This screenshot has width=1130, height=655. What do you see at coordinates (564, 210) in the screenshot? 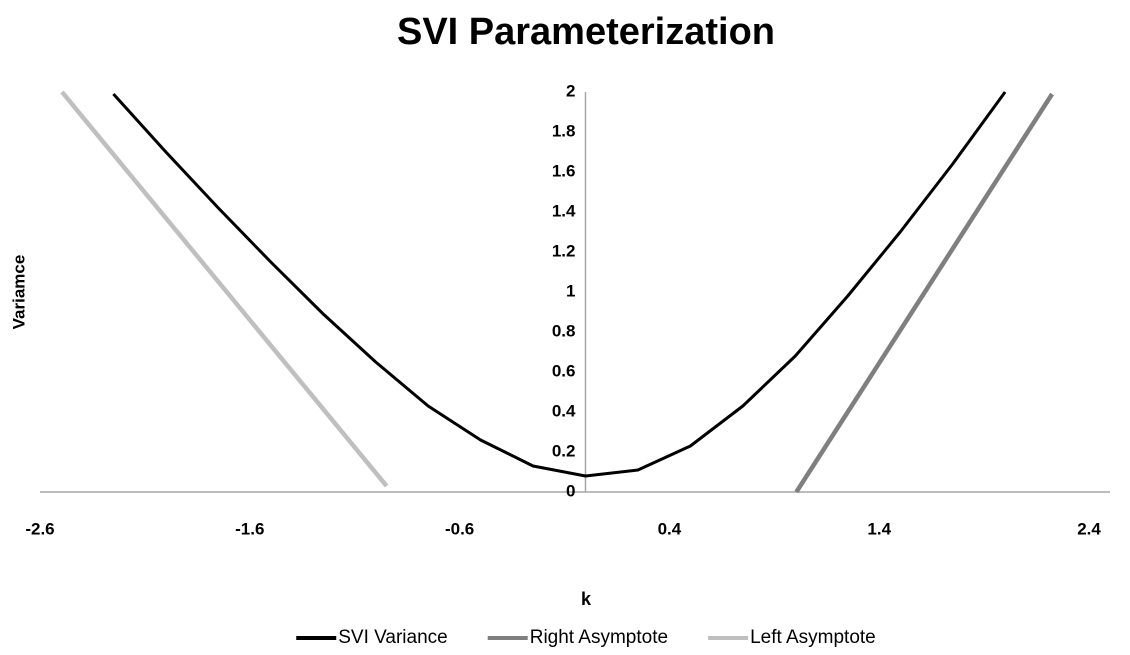
I see `y-tick-label: 1.4` at bounding box center [564, 210].